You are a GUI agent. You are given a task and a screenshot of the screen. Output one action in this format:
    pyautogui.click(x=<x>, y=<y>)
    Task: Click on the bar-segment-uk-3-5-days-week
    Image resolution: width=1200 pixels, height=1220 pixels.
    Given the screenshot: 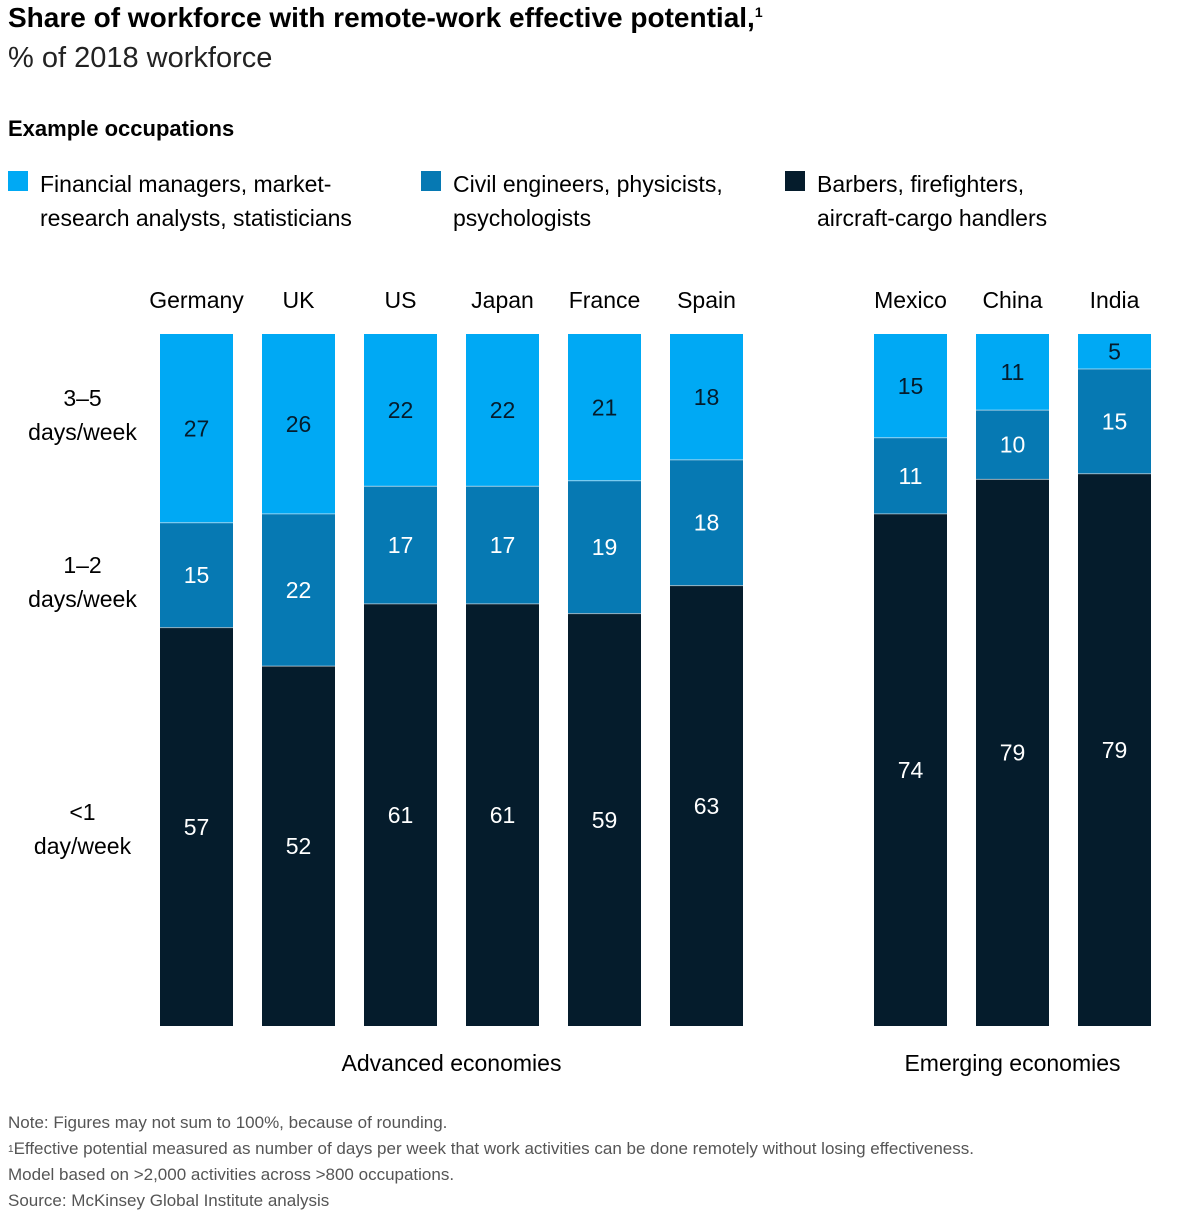 What is the action you would take?
    pyautogui.click(x=298, y=424)
    